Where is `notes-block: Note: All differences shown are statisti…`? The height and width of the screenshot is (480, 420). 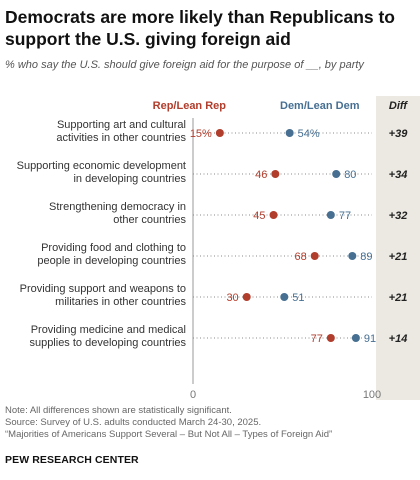 notes-block: Note: All differences shown are statisti… is located at coordinates (210, 423).